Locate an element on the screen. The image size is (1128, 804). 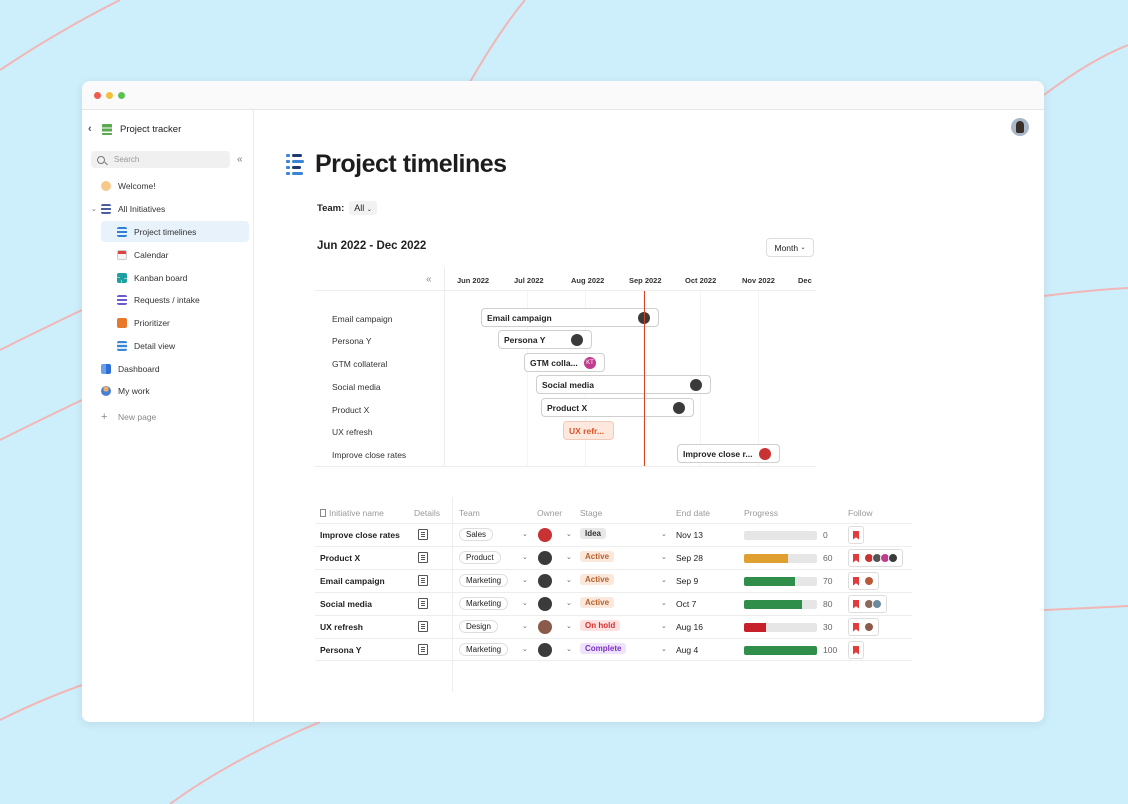
column-header: Stage is located at coordinates (591, 513).